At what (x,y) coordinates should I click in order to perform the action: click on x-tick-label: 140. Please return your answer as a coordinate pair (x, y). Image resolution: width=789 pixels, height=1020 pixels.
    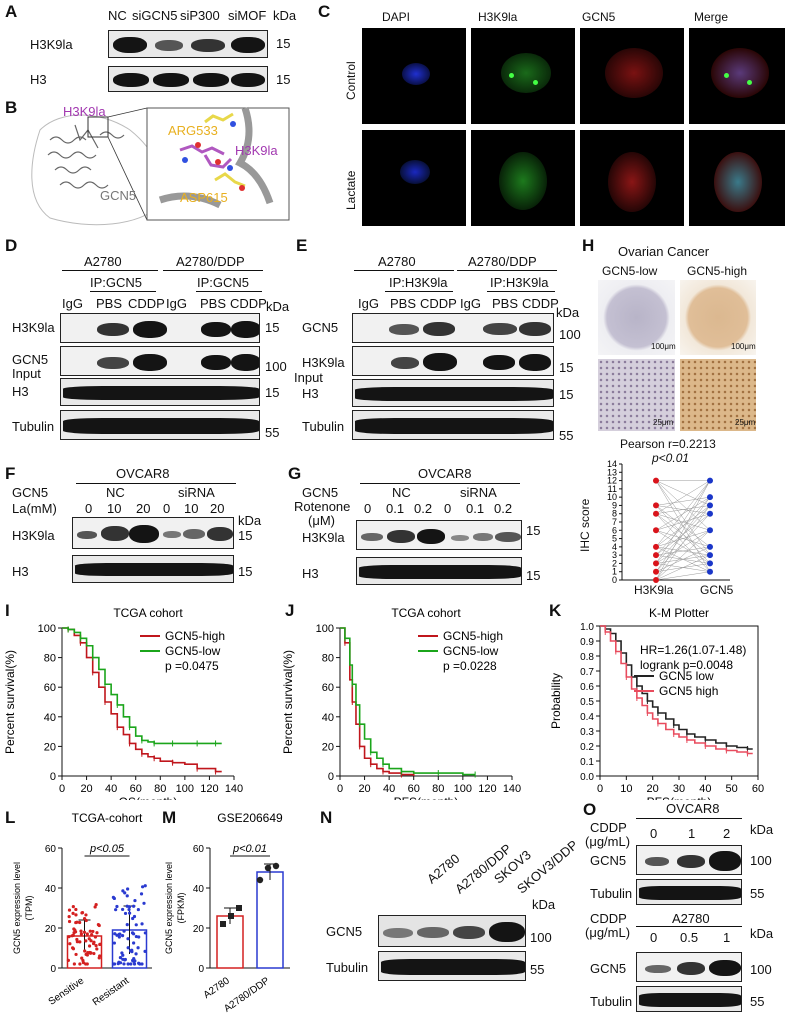
    Looking at the image, I should click on (512, 789).